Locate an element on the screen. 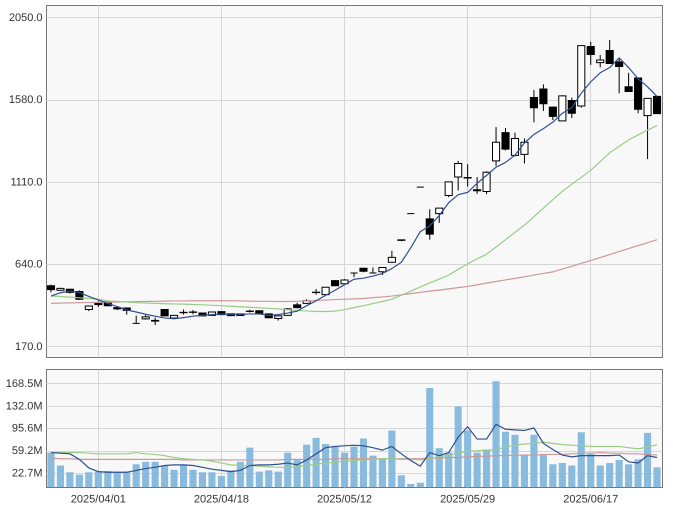 This screenshot has width=673, height=520. x-tick-label: 2025/05/12 is located at coordinates (344, 500).